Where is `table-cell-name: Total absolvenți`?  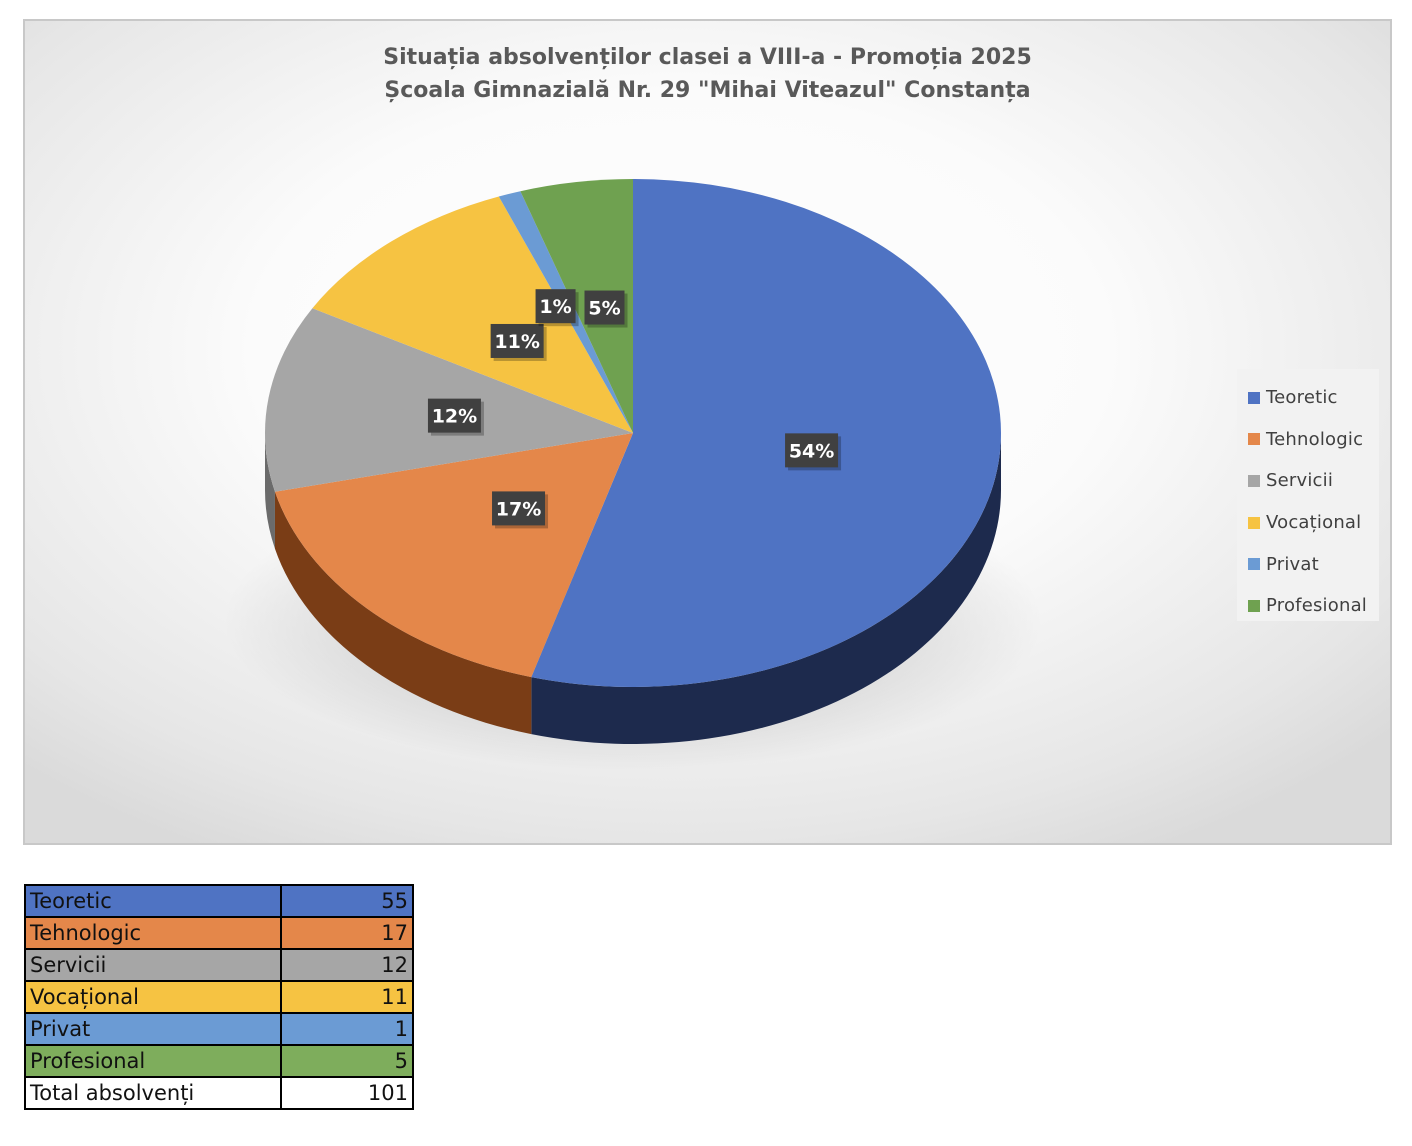
table-cell-name: Total absolvenți is located at coordinates (153, 1093).